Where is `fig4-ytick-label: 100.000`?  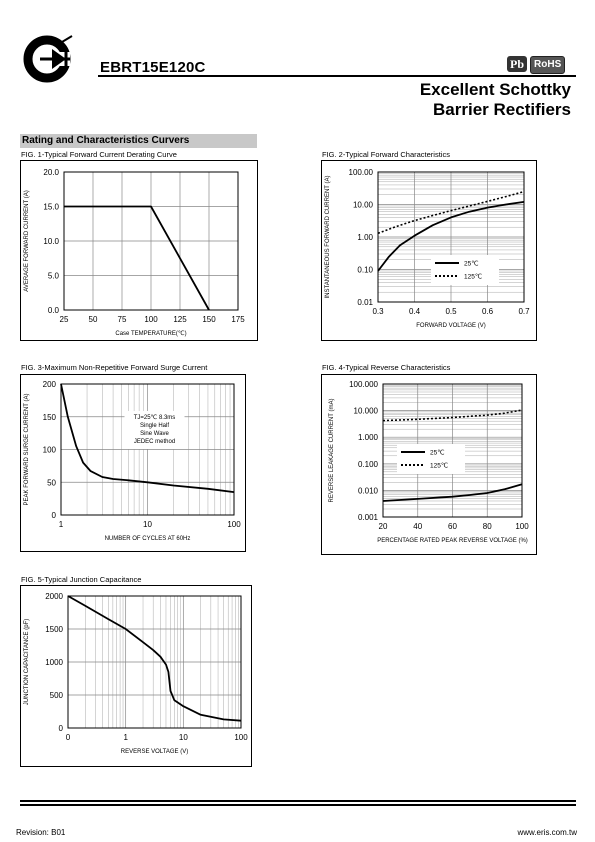
fig4-ytick-label: 100.000 is located at coordinates (363, 384).